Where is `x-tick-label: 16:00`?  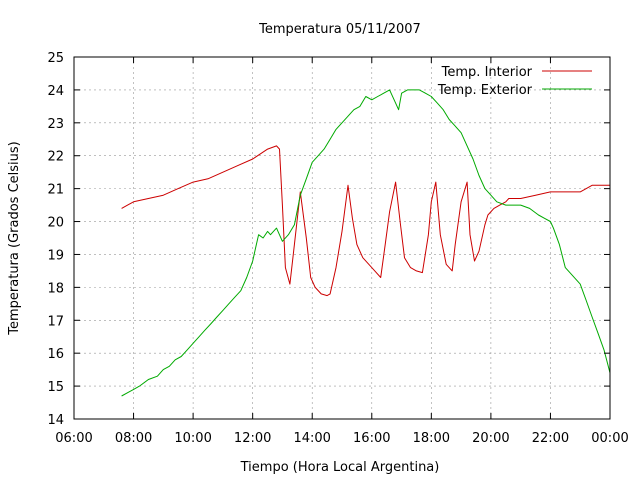
x-tick-label: 16:00 is located at coordinates (371, 438).